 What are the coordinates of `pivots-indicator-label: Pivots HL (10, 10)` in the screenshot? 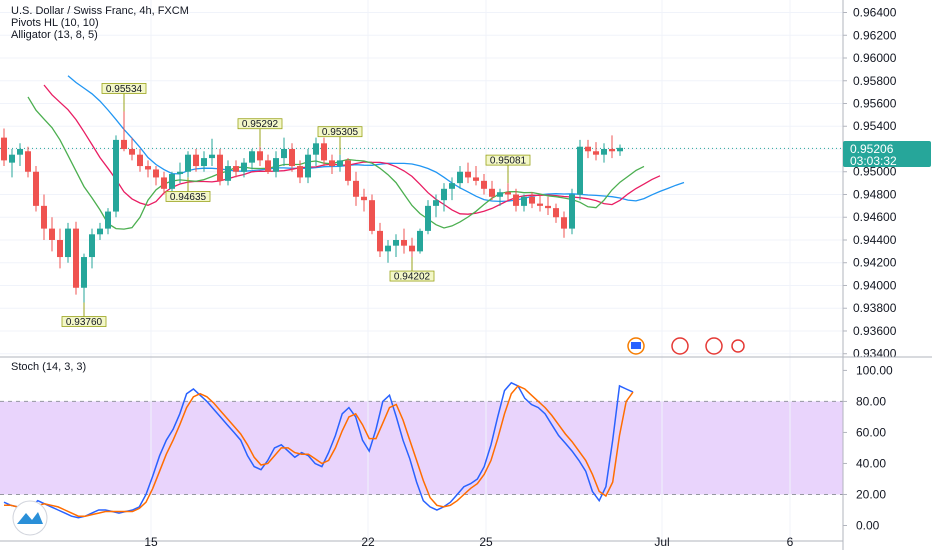 It's located at (55, 23).